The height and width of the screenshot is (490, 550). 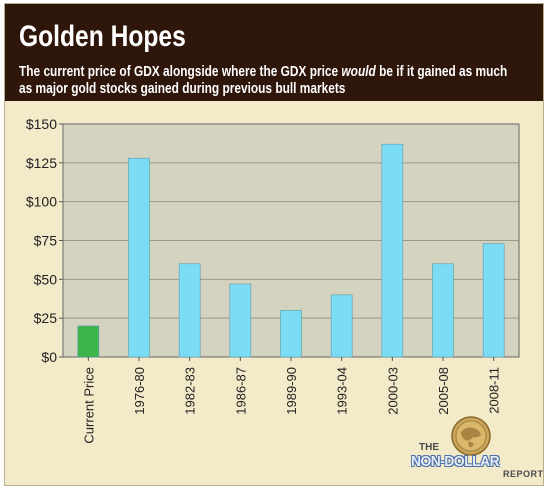 I want to click on x-tick-label: 1982-83, so click(x=190, y=391).